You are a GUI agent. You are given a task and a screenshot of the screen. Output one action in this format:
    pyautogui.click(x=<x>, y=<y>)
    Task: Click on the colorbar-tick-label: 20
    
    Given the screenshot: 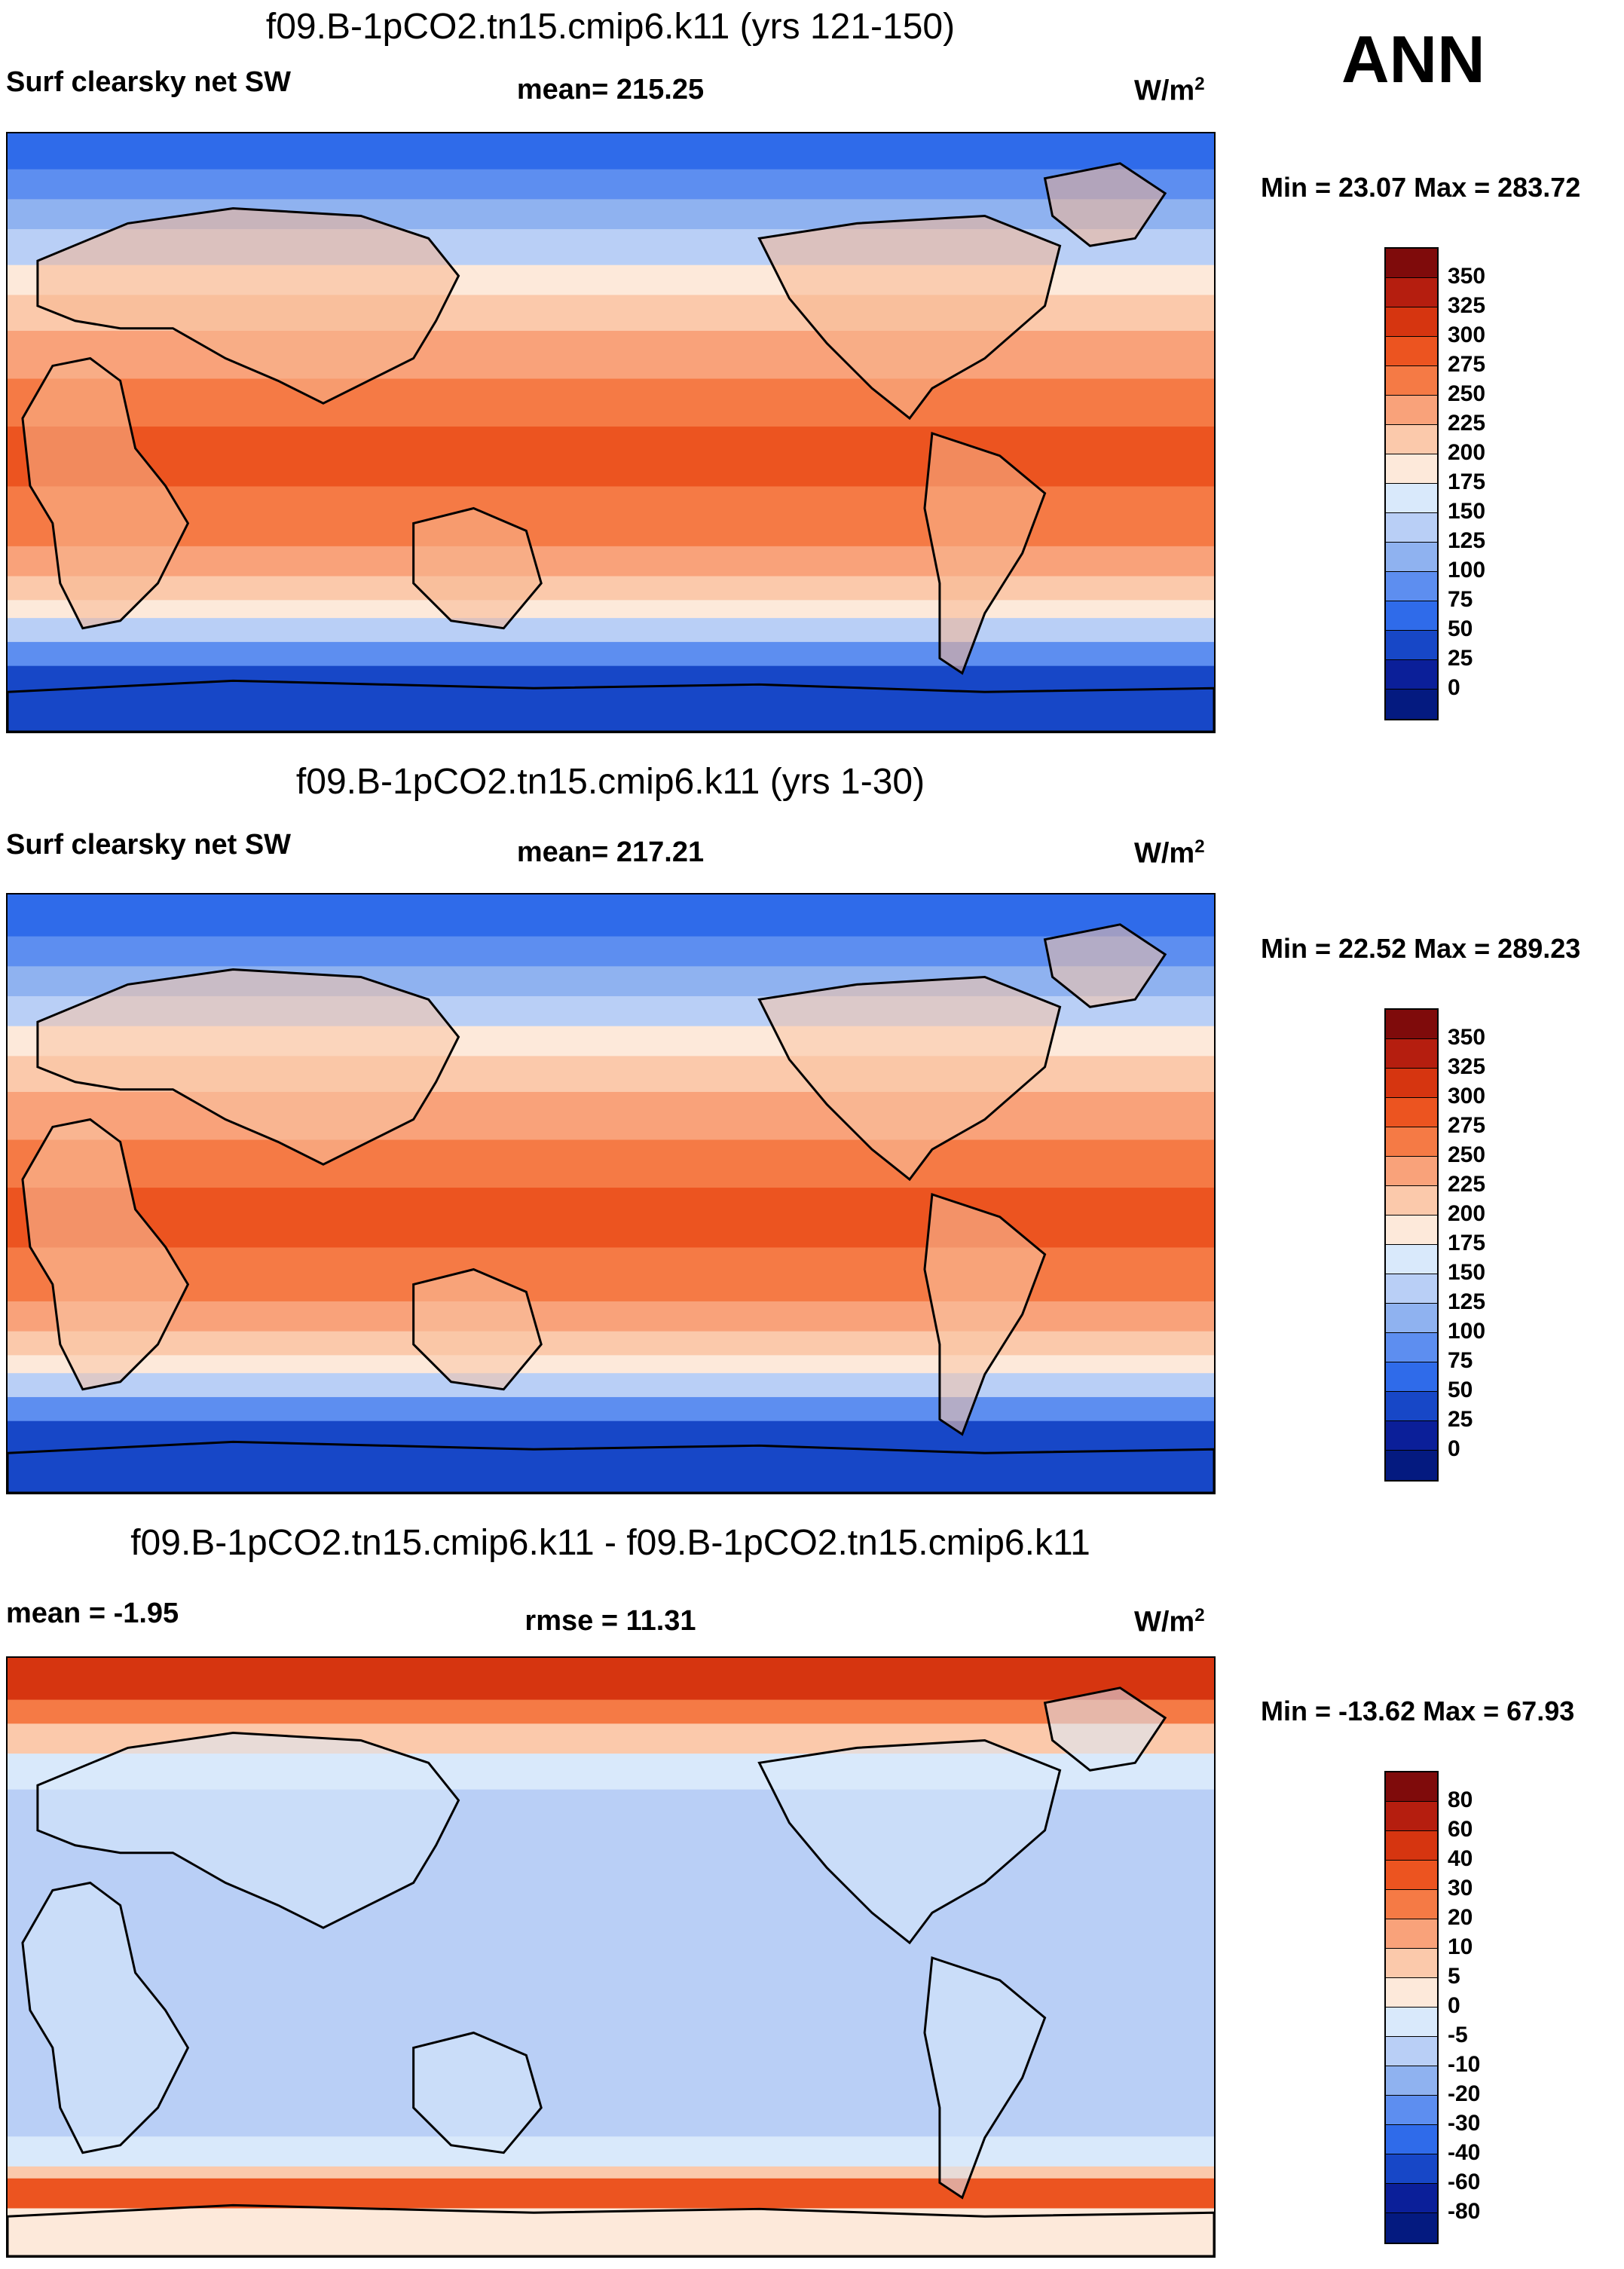 What is the action you would take?
    pyautogui.click(x=1460, y=1918)
    